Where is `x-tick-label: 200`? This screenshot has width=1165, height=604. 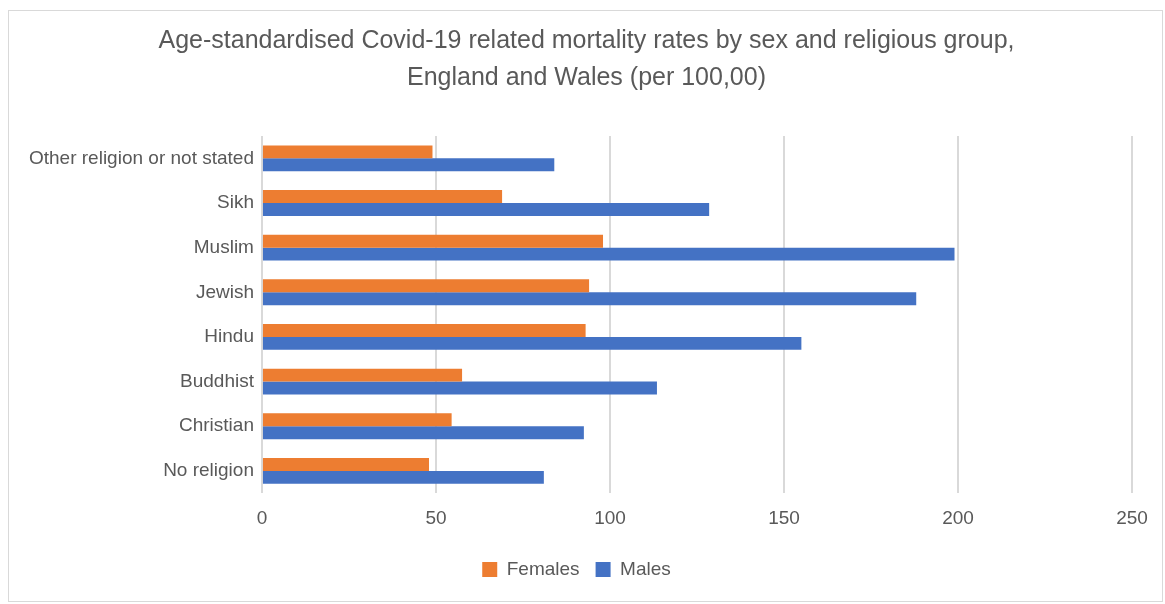
x-tick-label: 200 is located at coordinates (958, 517).